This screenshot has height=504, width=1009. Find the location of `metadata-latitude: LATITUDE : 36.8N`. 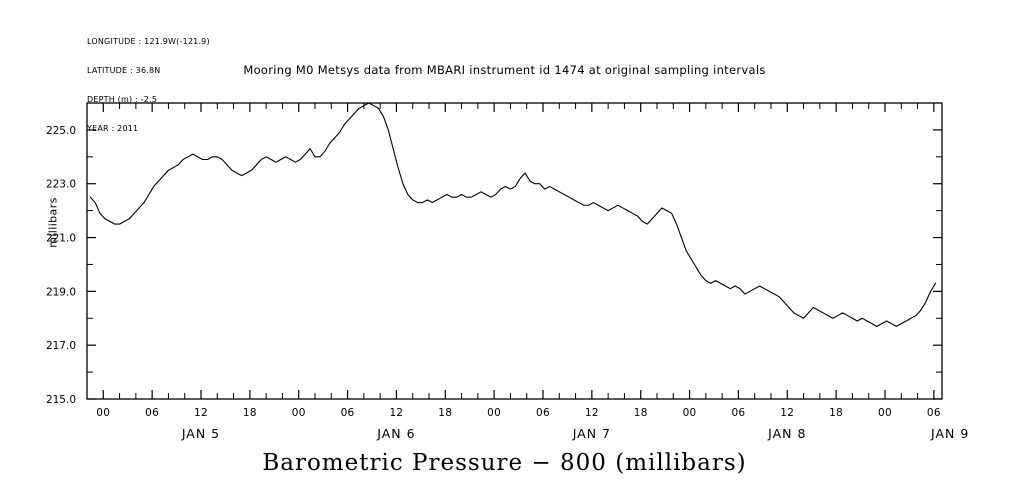

metadata-latitude: LATITUDE : 36.8N is located at coordinates (124, 70).